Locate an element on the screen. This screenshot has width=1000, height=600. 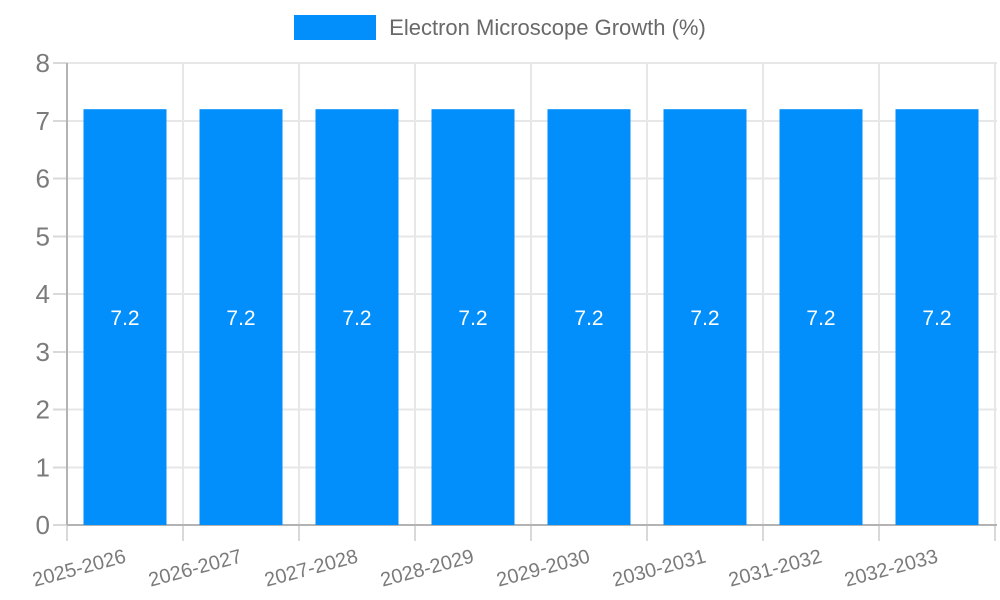
y-axis-tick-label: 0 is located at coordinates (43, 525).